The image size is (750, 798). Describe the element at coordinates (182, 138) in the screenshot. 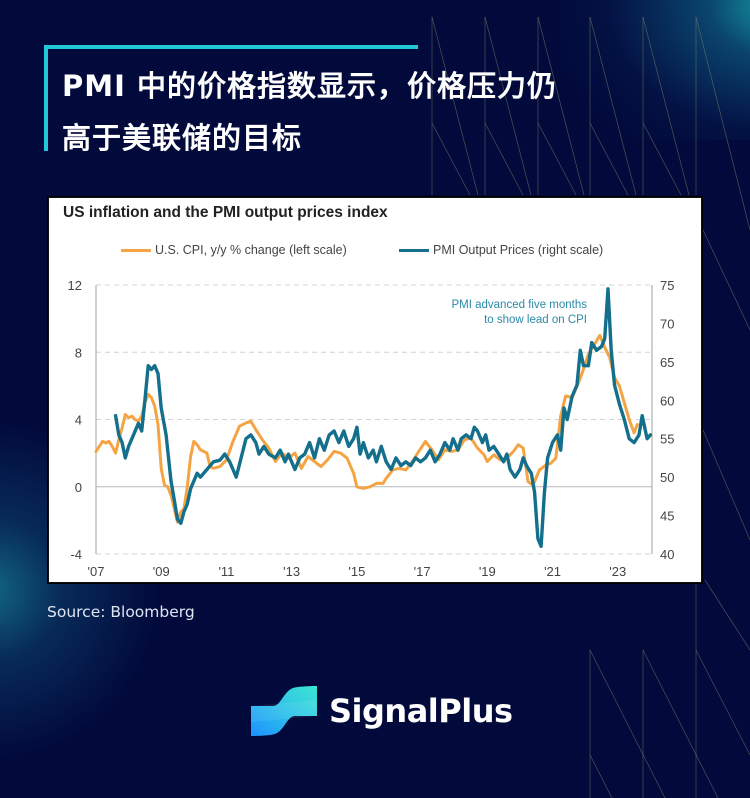

I see `title-line-2: 高于美联储的目标` at that location.